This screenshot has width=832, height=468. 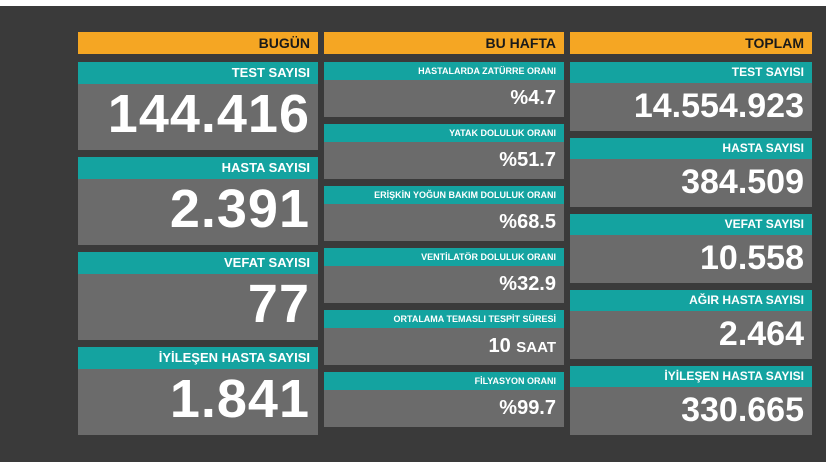 What do you see at coordinates (718, 106) in the screenshot?
I see `total-test-value: 14.554.923` at bounding box center [718, 106].